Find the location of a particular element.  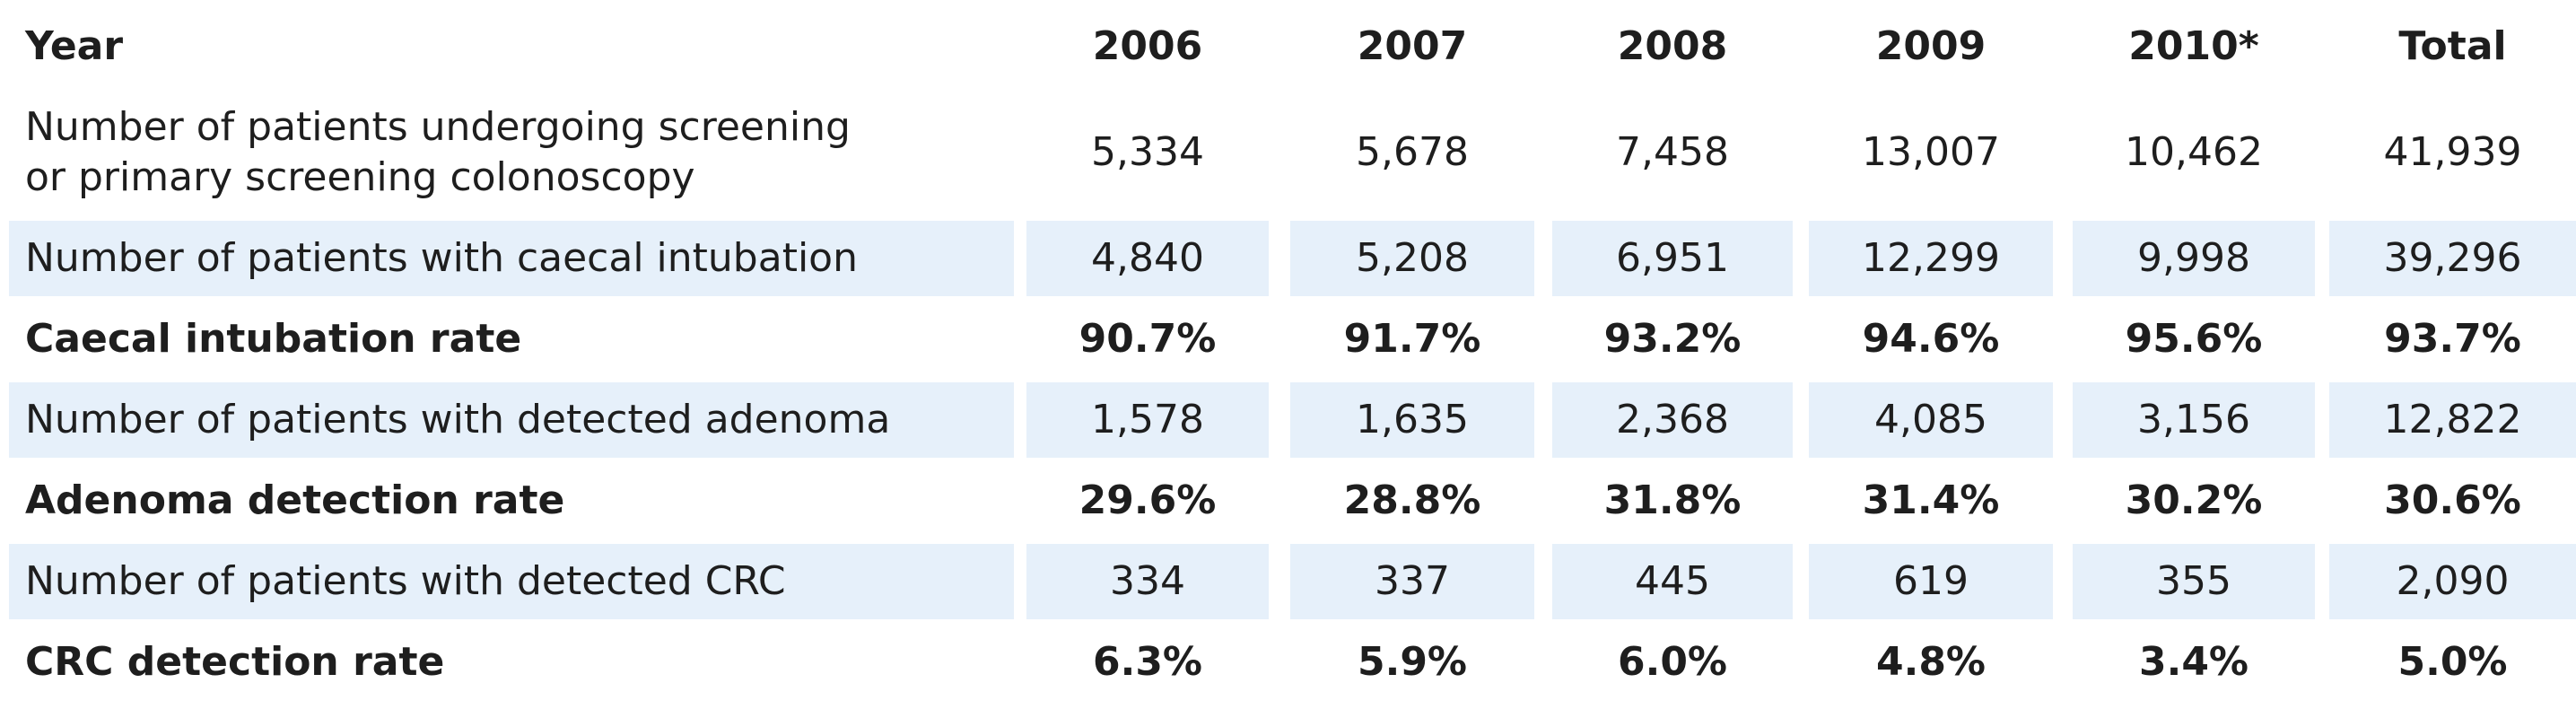

table-cell: 445 is located at coordinates (1673, 581).